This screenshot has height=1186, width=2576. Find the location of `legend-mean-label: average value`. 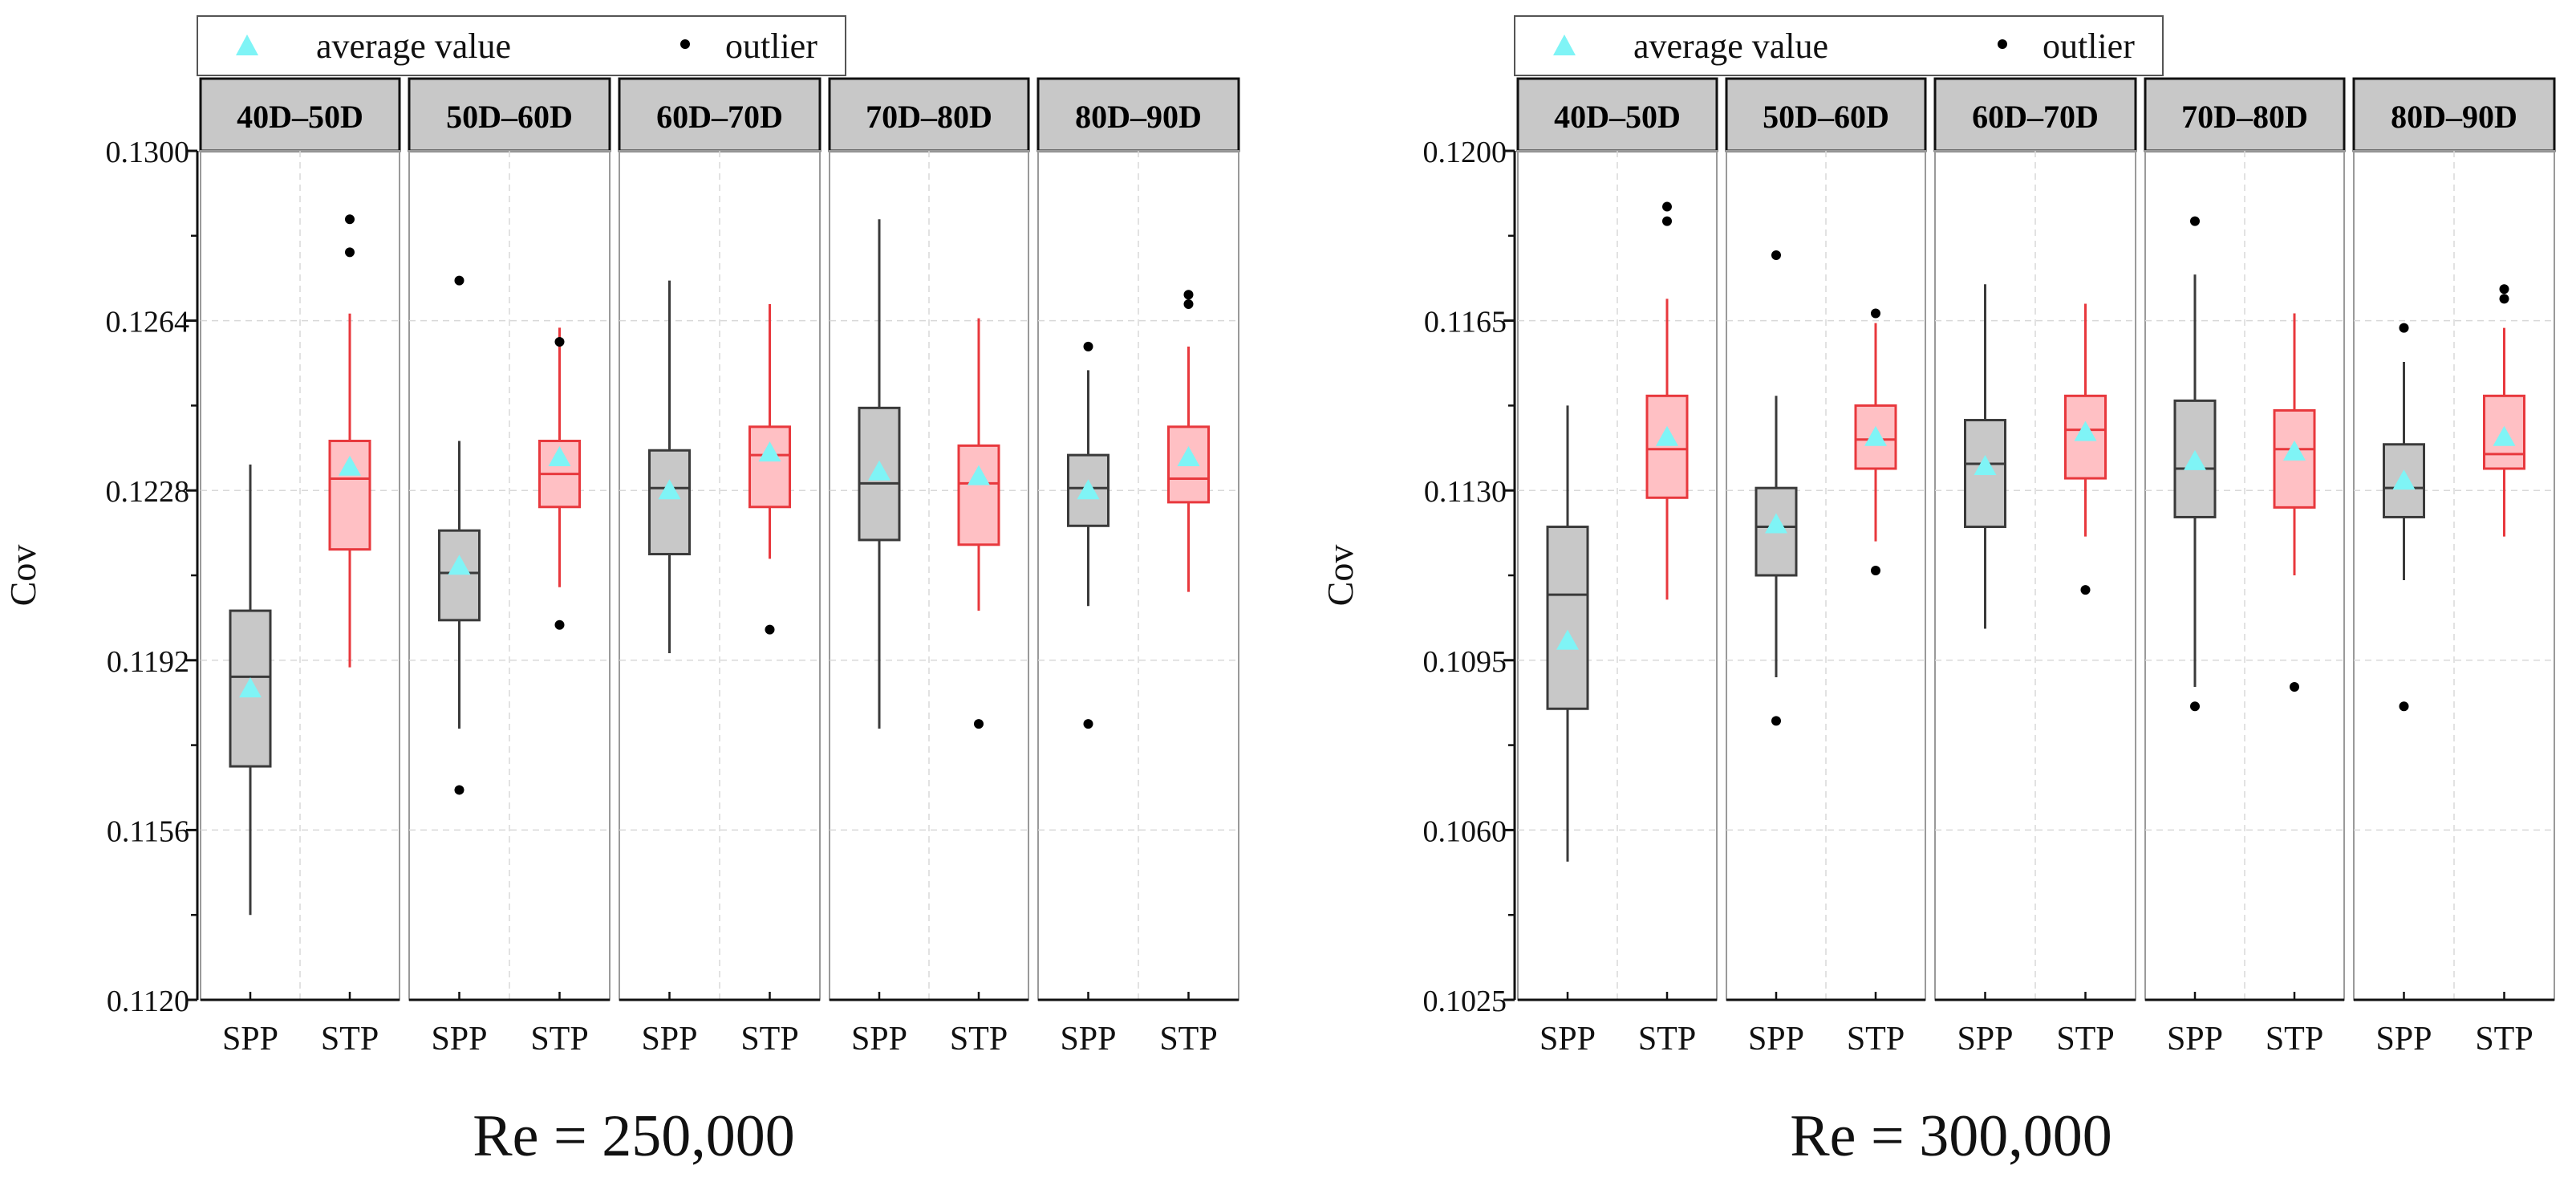

legend-mean-label: average value is located at coordinates (1730, 46).